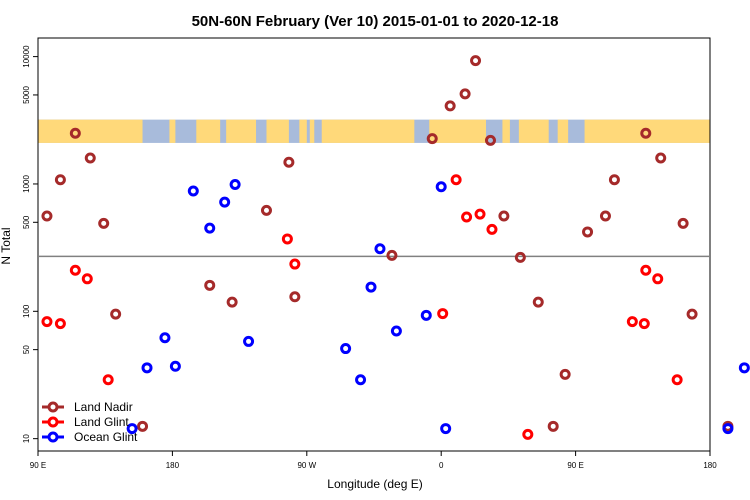  Describe the element at coordinates (53, 437) in the screenshot. I see `legend-marker-ocean-glint` at that location.